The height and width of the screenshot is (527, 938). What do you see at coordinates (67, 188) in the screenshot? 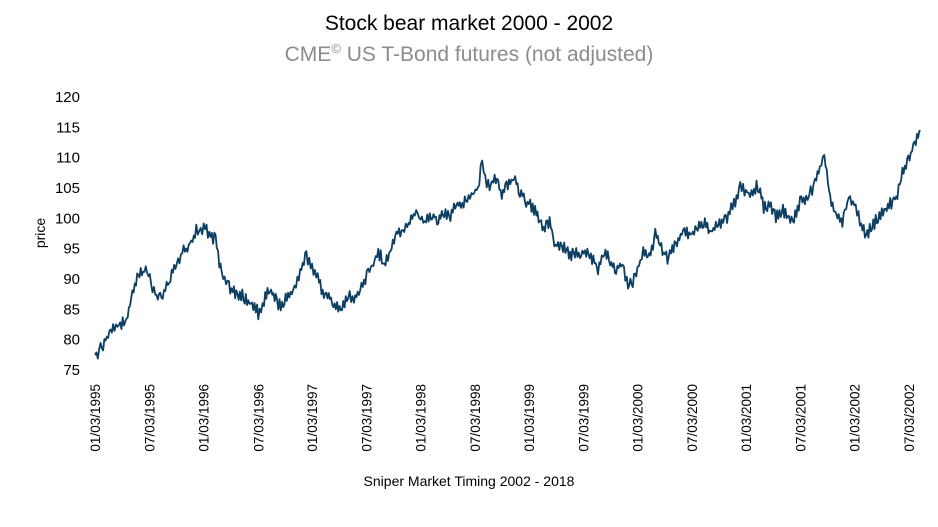
I see `y-tick-label: 105` at bounding box center [67, 188].